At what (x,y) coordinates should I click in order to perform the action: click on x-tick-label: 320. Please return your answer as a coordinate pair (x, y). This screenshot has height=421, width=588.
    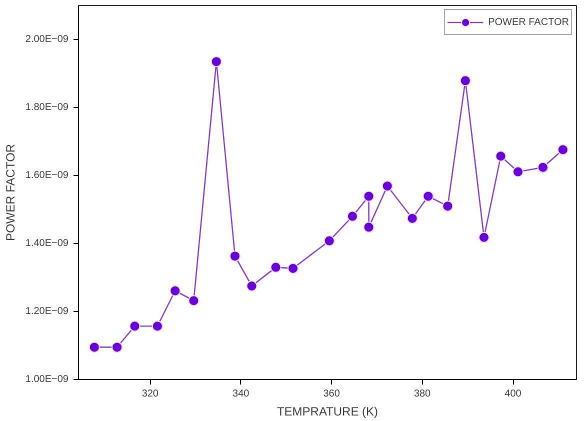
    Looking at the image, I should click on (150, 394).